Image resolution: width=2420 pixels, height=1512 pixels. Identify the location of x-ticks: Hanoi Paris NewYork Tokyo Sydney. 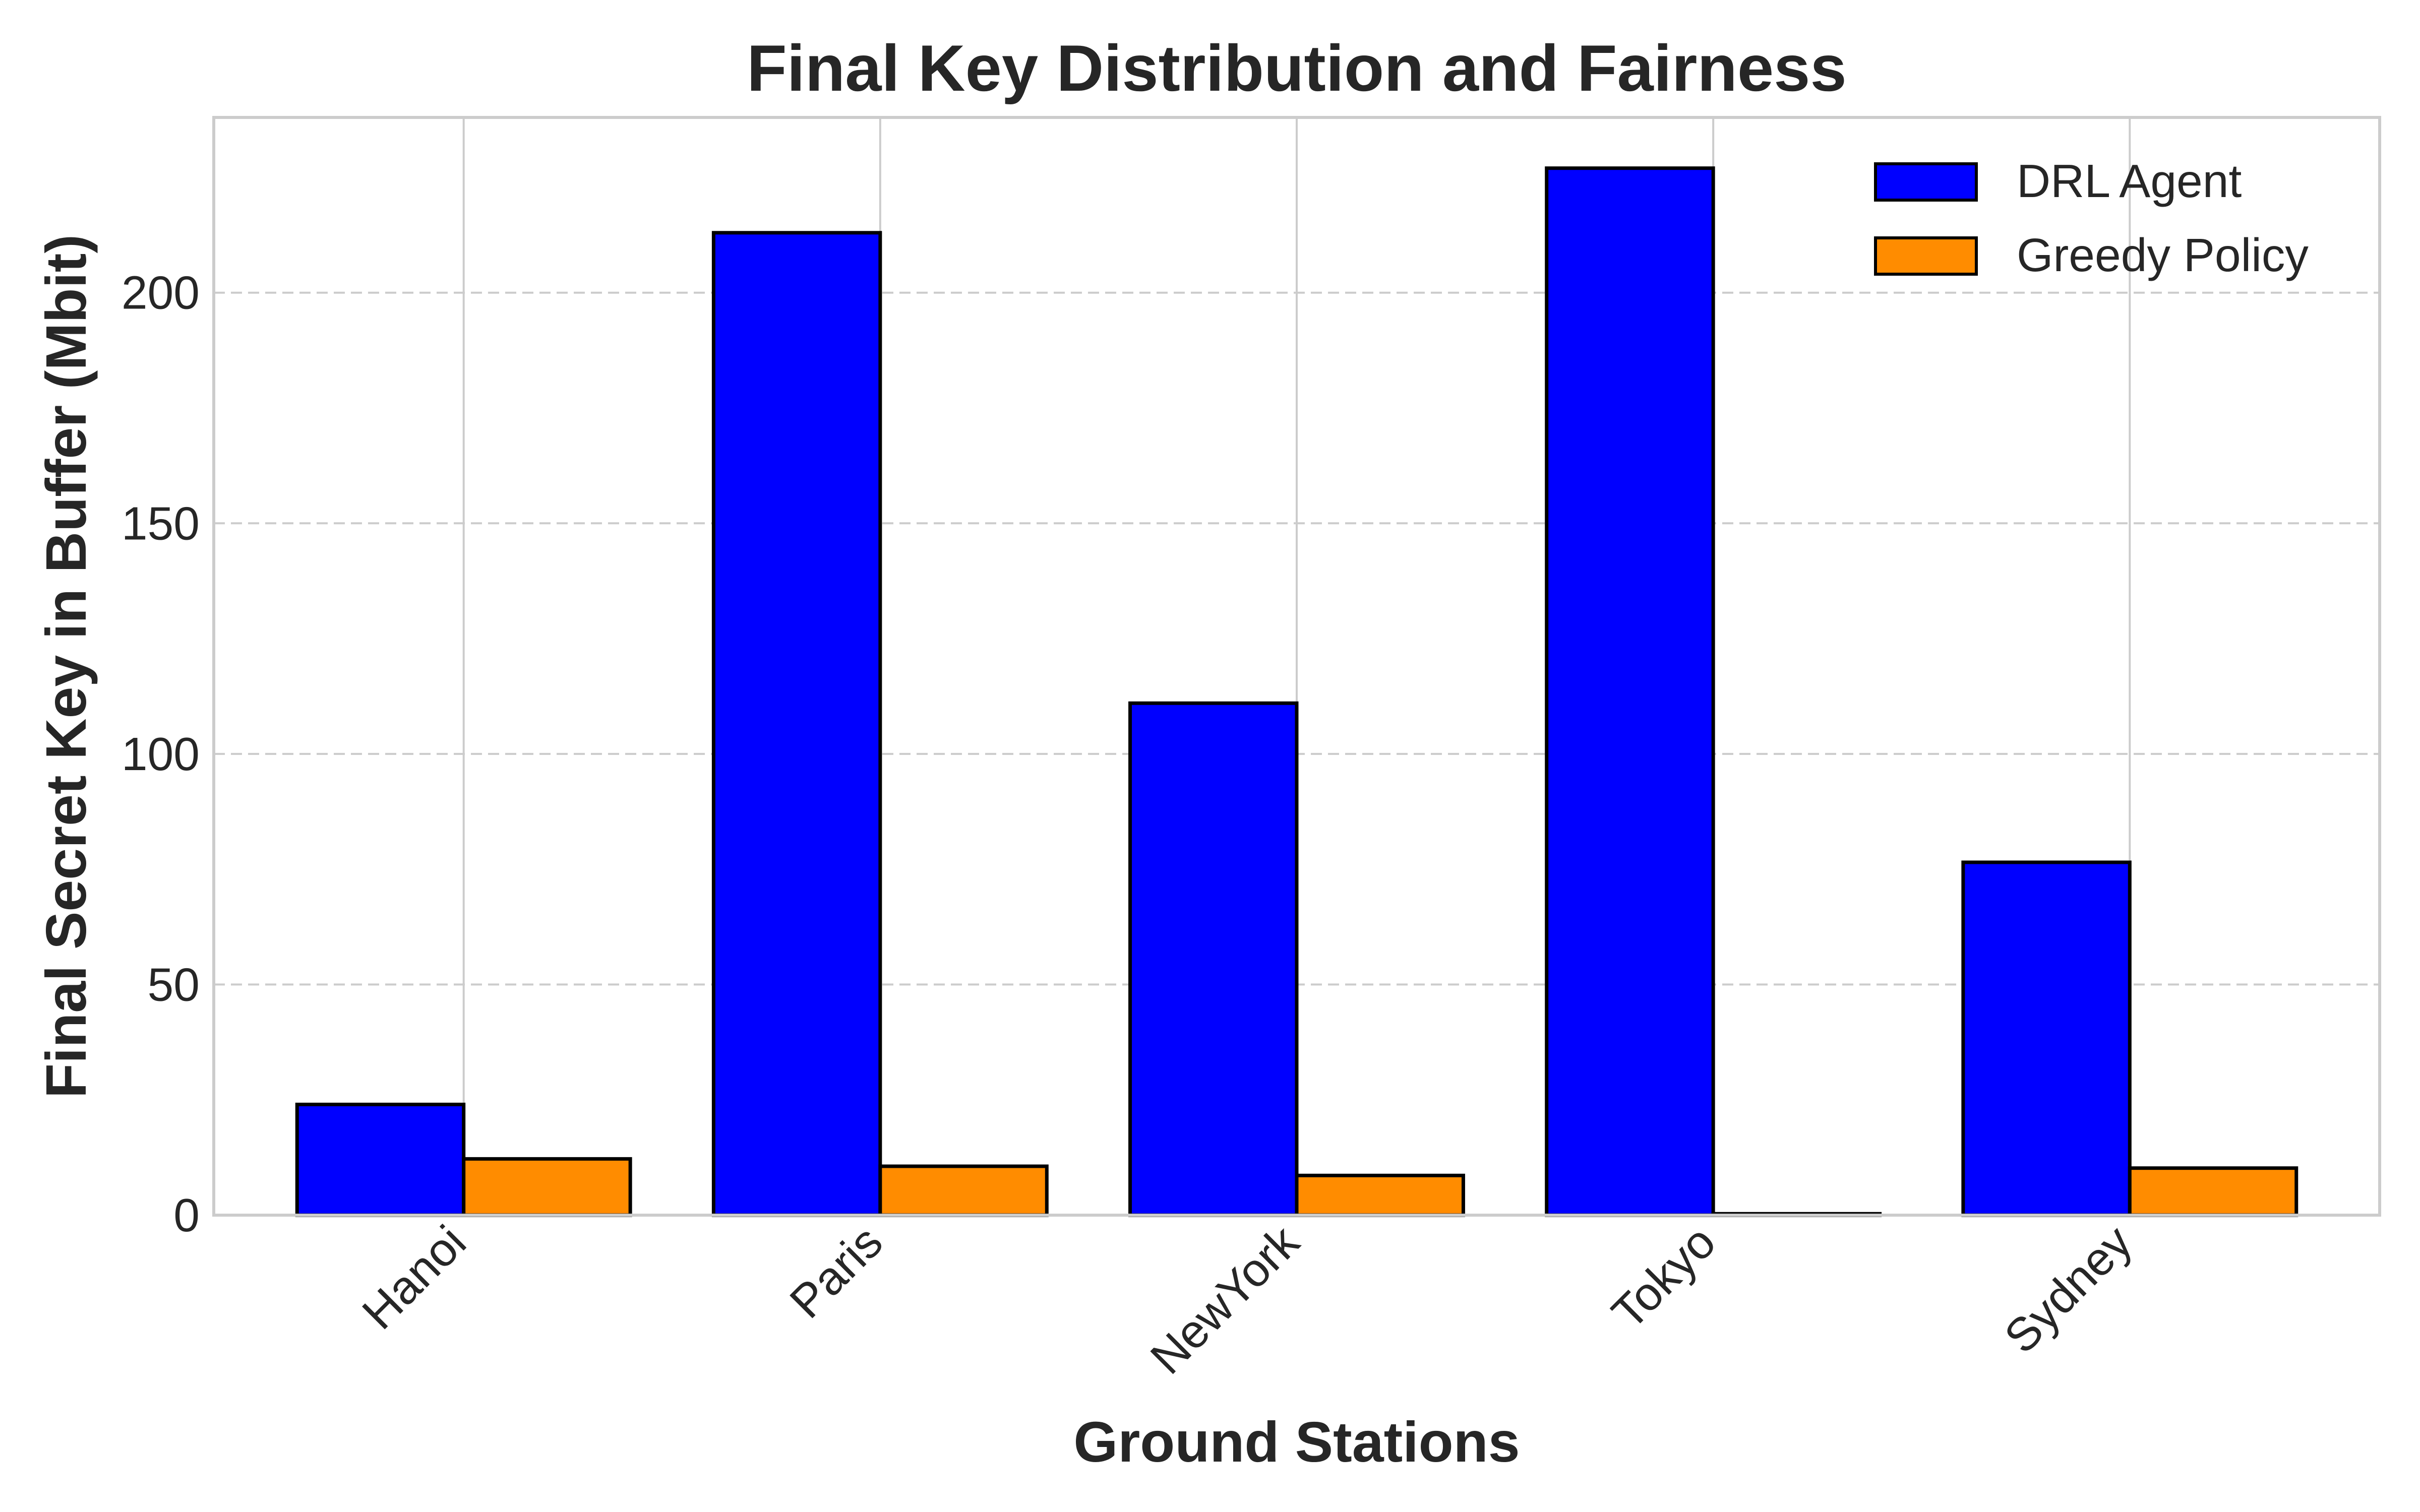
(1247, 1299).